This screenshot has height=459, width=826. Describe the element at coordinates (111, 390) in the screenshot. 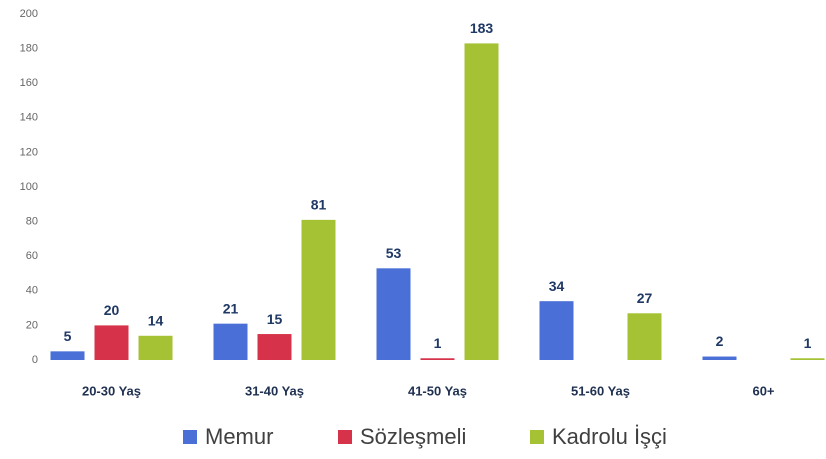

I see `x-tick-label: 20-30 Yaş` at that location.